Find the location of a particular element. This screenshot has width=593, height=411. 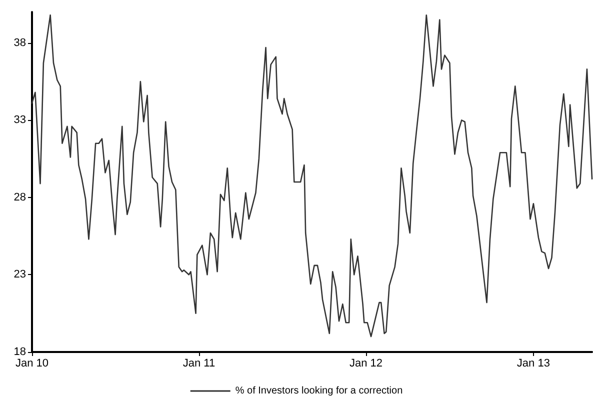

y-tick-label: 23 is located at coordinates (20, 274).